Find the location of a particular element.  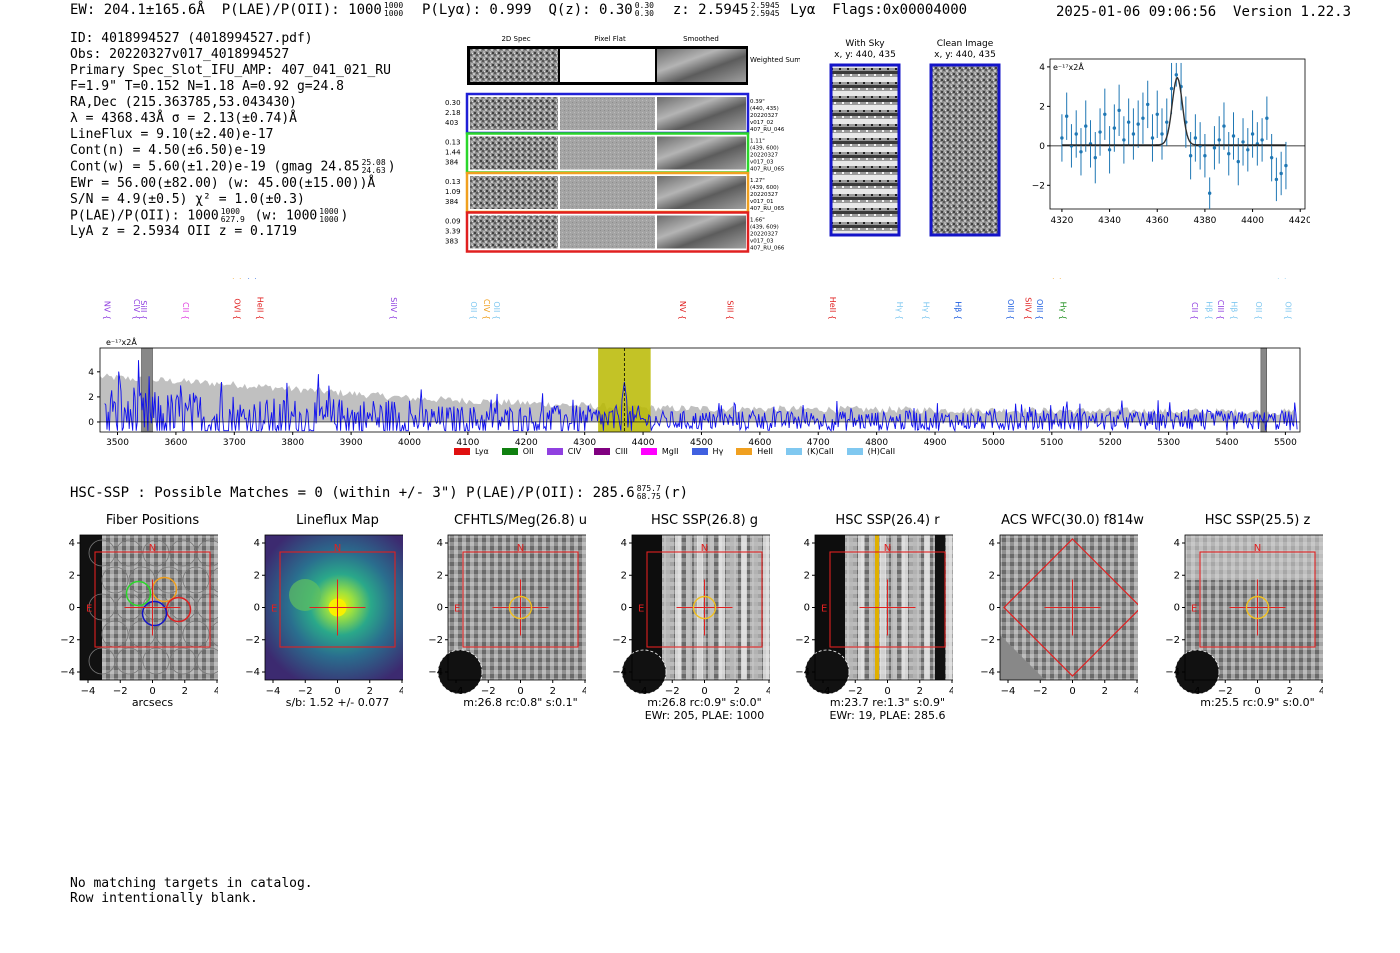

zoom-xtick-label: 4380 is located at coordinates (1204, 221).